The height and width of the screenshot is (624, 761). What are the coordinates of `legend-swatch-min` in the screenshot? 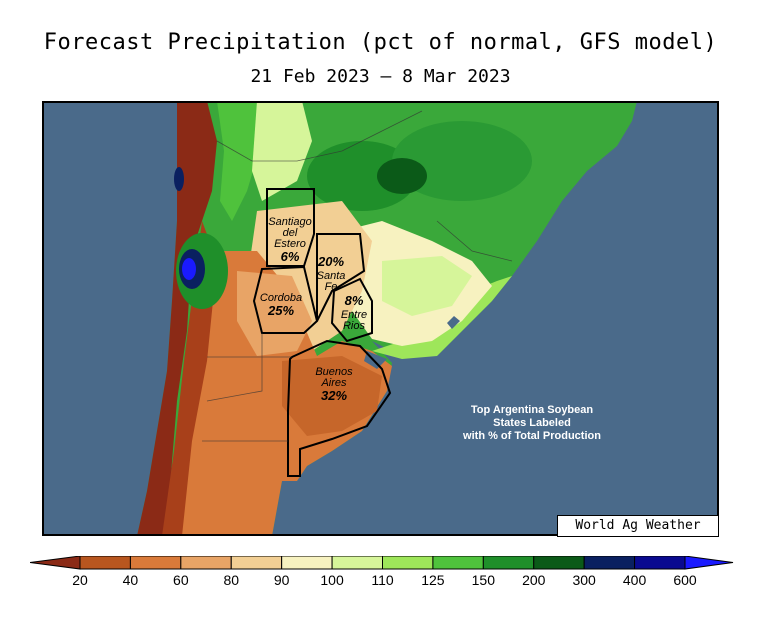 It's located at (55, 563).